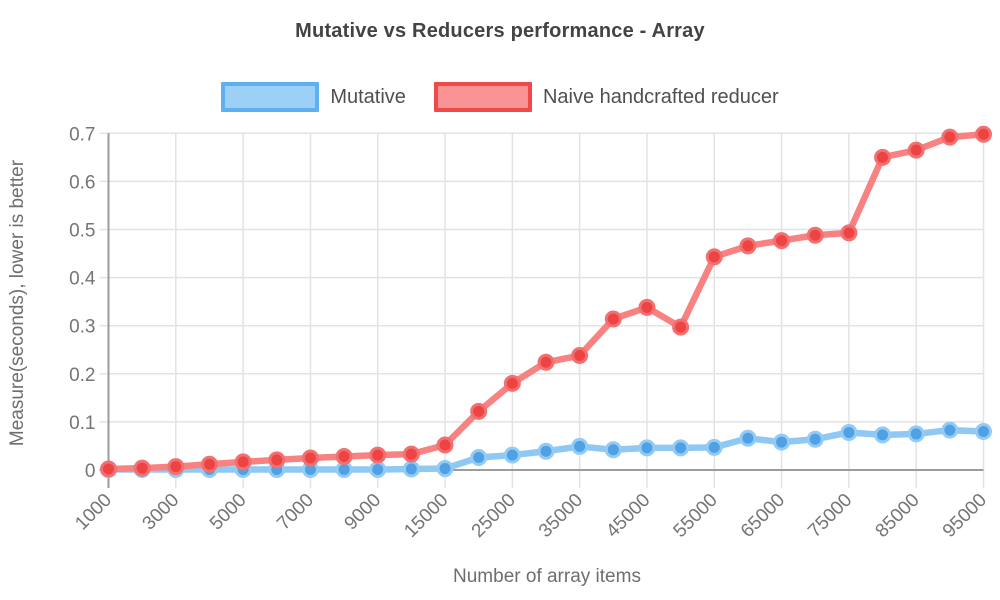  Describe the element at coordinates (90, 471) in the screenshot. I see `y-tick-label: 0` at that location.